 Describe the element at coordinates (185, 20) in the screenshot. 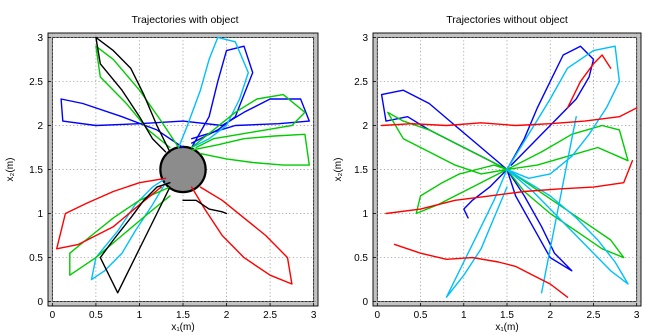

I see `chart-title: Trajectories with object` at that location.